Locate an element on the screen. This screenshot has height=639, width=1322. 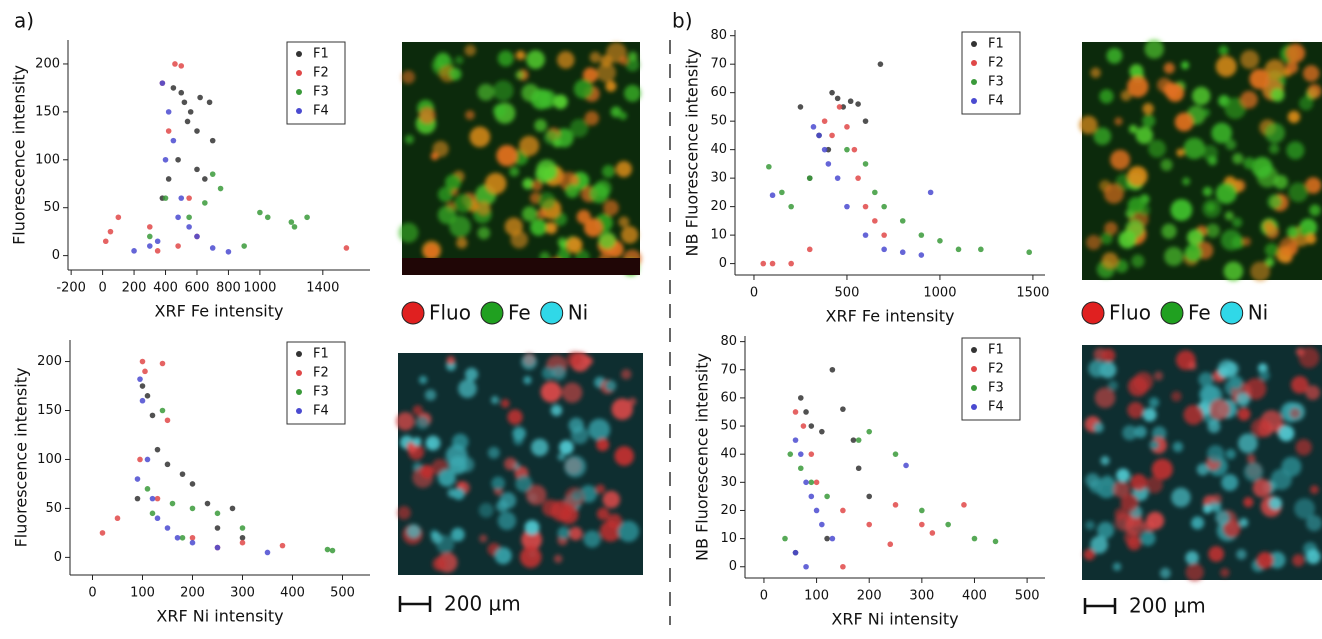
blobs is located at coordinates (1202, 464).